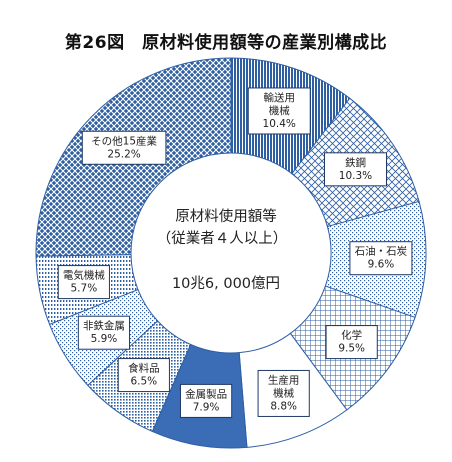 The image size is (452, 462). I want to click on slice-label-2: 石油・石炭9.6%, so click(381, 258).